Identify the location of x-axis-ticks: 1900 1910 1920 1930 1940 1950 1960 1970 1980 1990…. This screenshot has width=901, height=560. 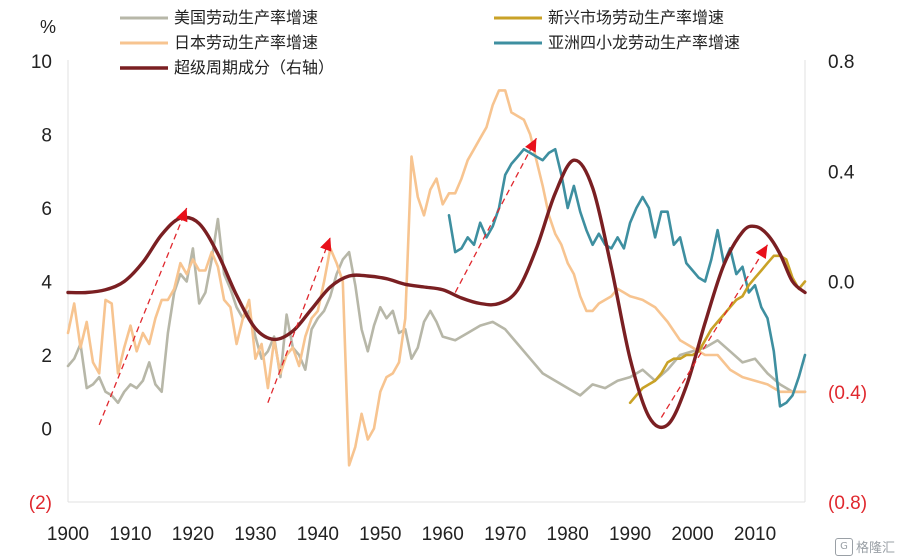
(411, 534).